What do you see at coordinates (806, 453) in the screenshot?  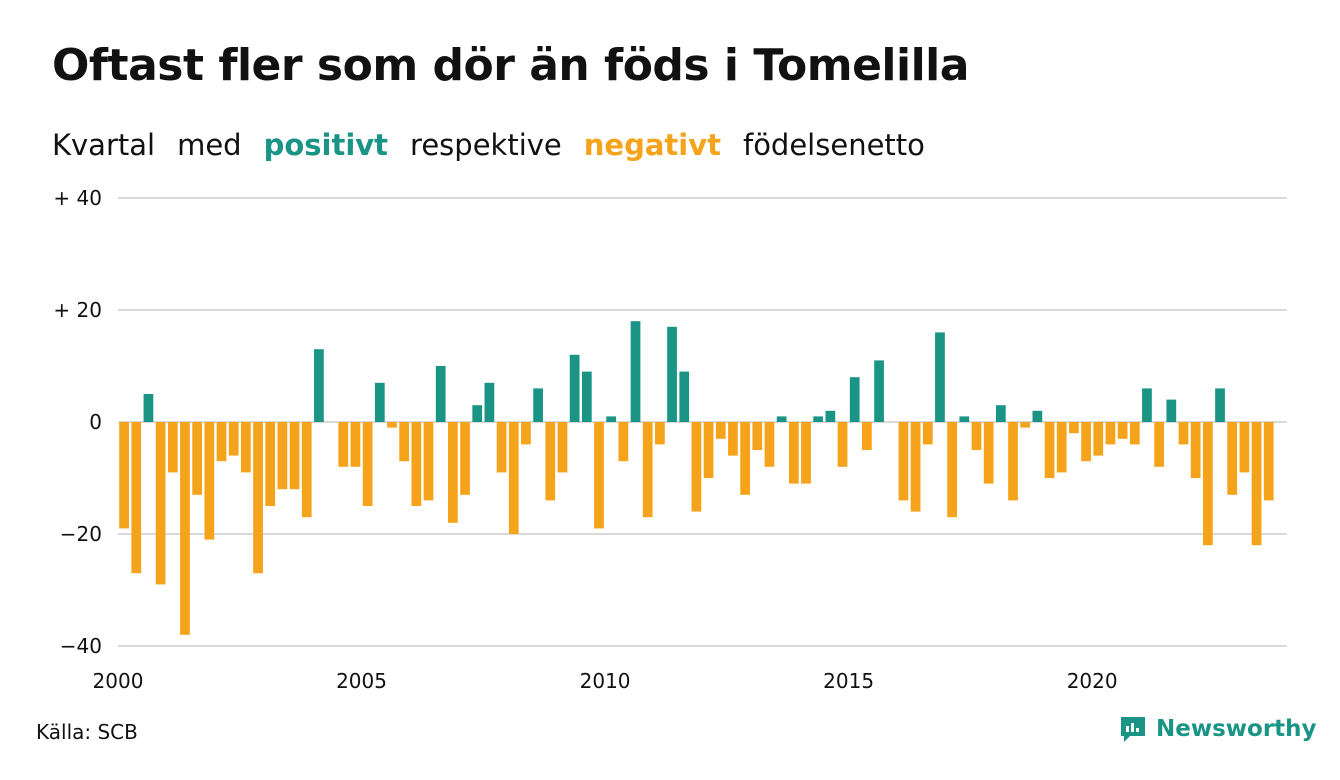 I see `bar-2014-q1` at bounding box center [806, 453].